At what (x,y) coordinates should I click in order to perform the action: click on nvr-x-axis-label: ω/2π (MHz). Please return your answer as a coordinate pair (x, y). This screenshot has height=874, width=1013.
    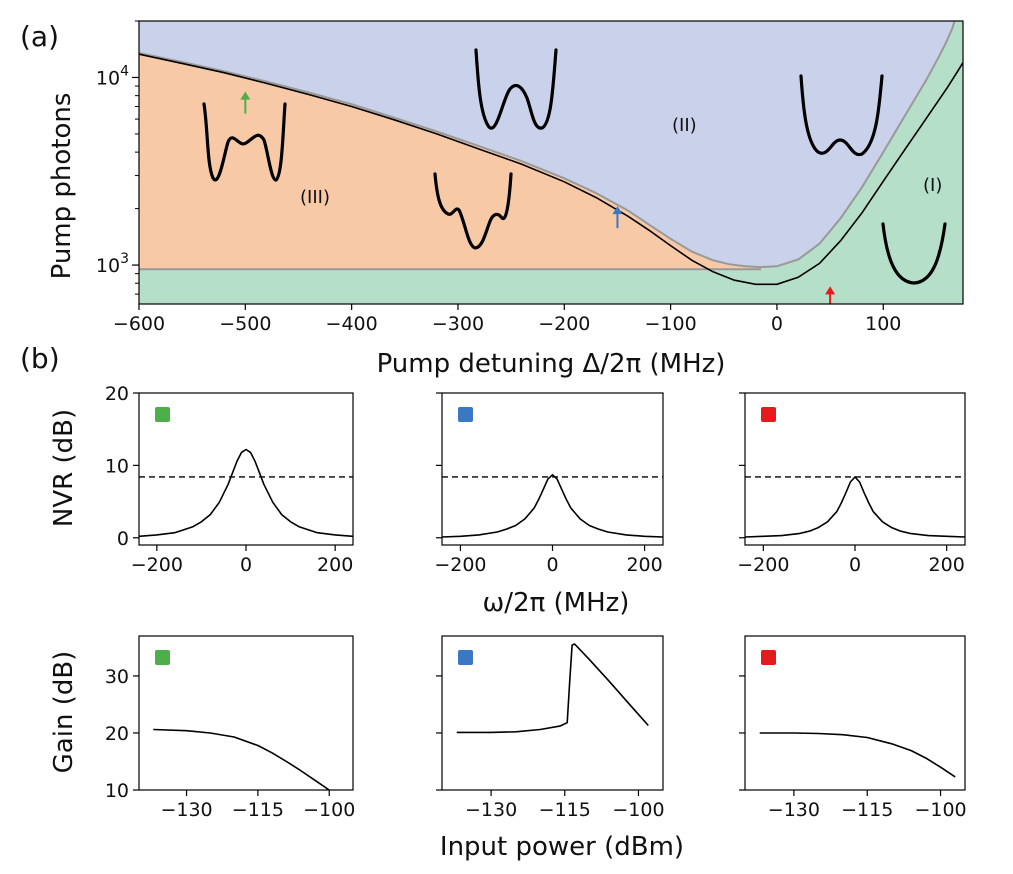
    Looking at the image, I should click on (556, 603).